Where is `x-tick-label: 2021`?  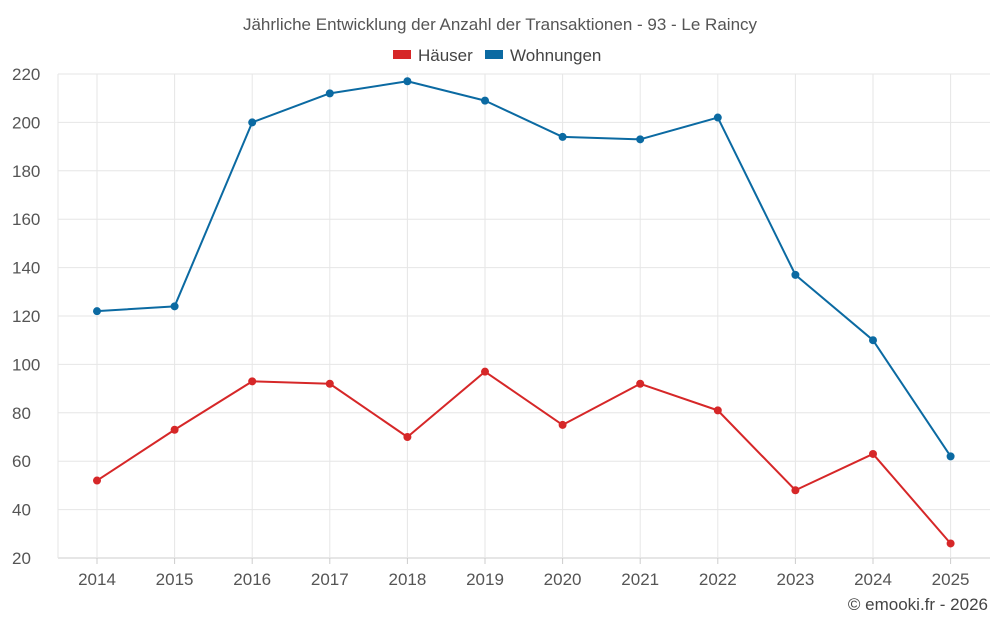 x-tick-label: 2021 is located at coordinates (640, 579).